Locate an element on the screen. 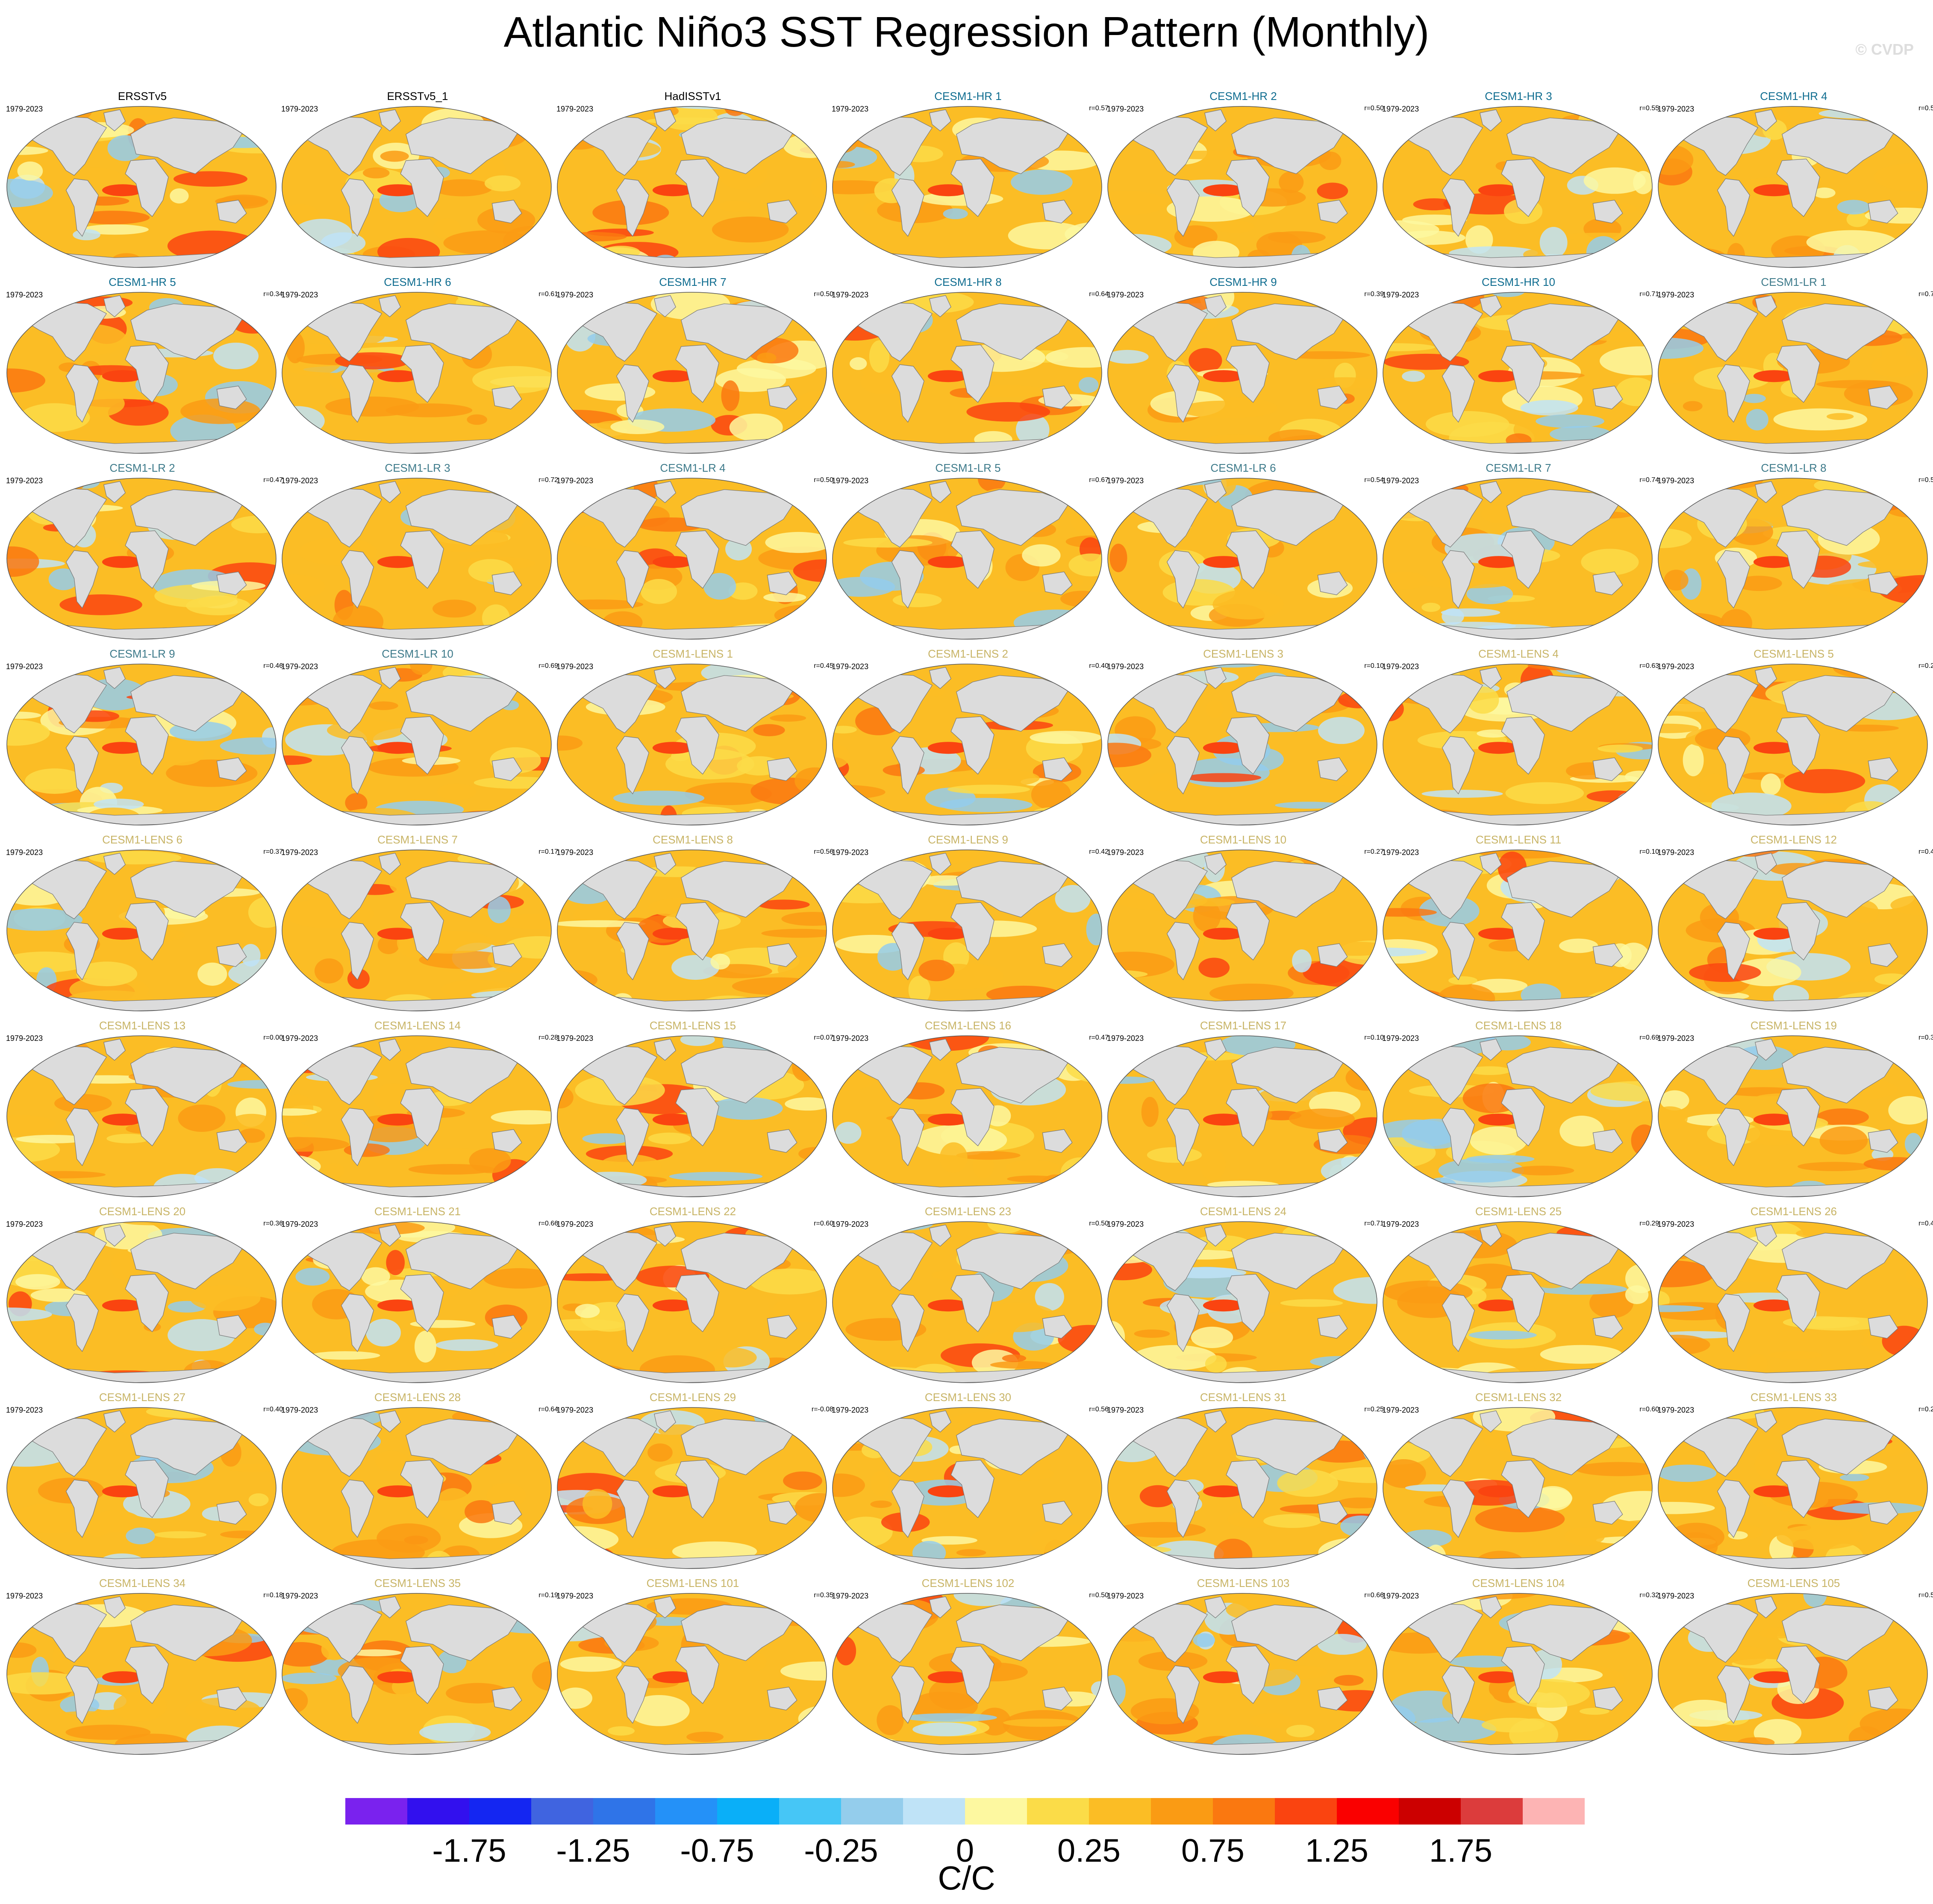 The height and width of the screenshot is (1904, 1933). map-panel: CESM1-LENS 15 1979-2023 r=0.07 is located at coordinates (695, 1109).